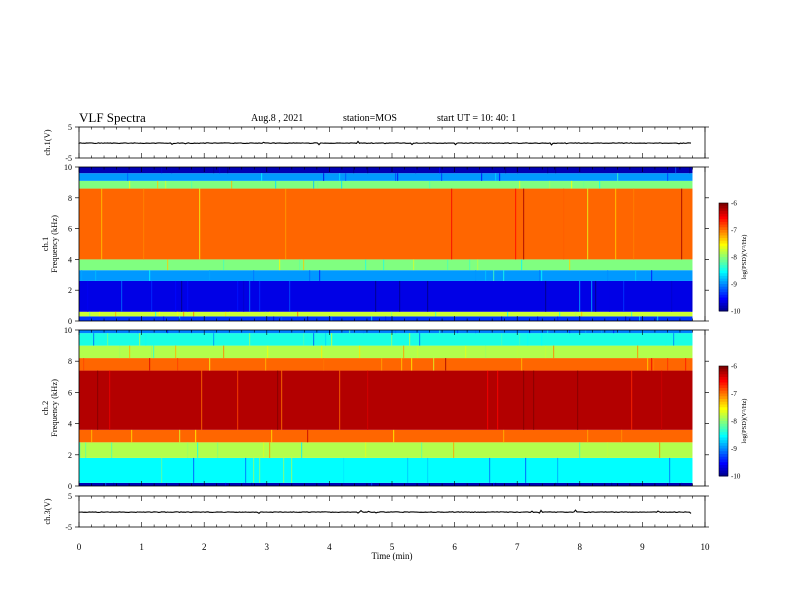 This screenshot has height=612, width=792. Describe the element at coordinates (70, 392) in the screenshot. I see `ch2-spectrogram-ytick-label: 6` at that location.